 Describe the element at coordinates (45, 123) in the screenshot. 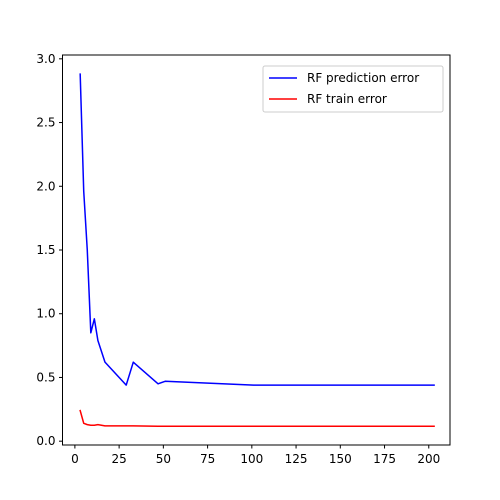

I see `y-tick-label: 2.5` at that location.